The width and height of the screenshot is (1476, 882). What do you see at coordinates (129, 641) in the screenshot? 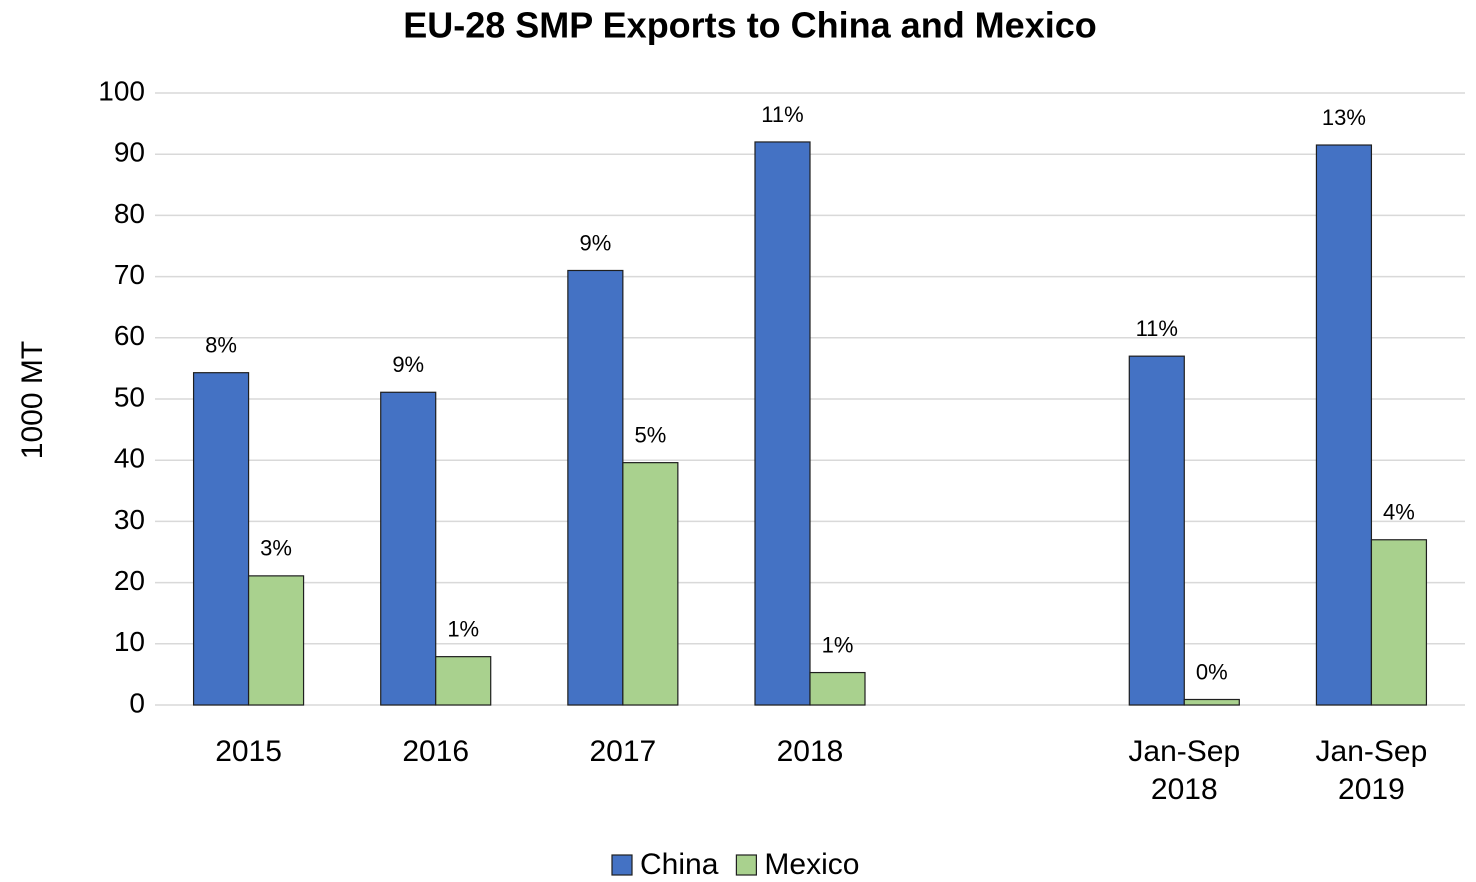
I see `y-tick-label: 10` at bounding box center [129, 641].